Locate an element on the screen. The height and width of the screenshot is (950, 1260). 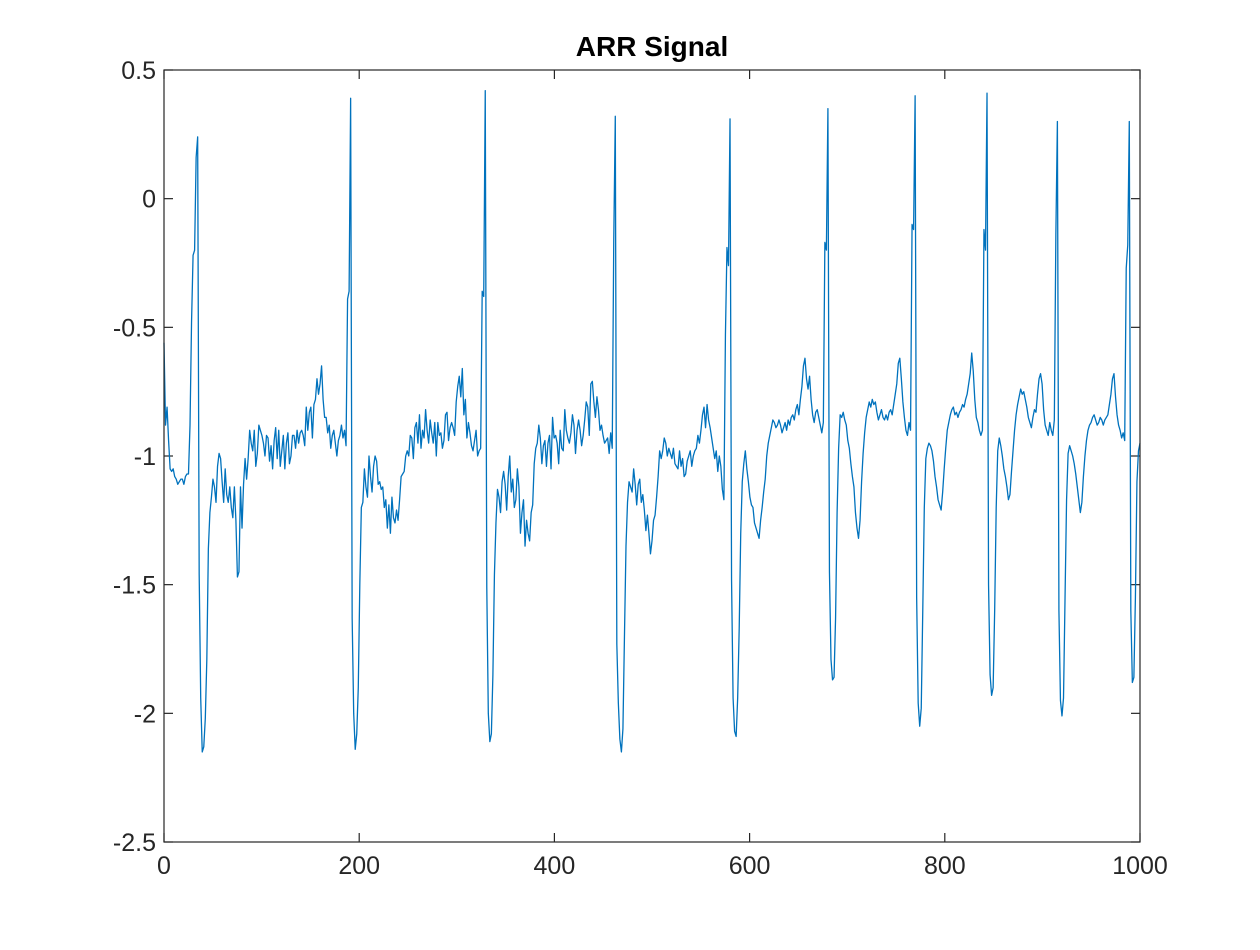
x-tick-label: 1000 is located at coordinates (1140, 866).